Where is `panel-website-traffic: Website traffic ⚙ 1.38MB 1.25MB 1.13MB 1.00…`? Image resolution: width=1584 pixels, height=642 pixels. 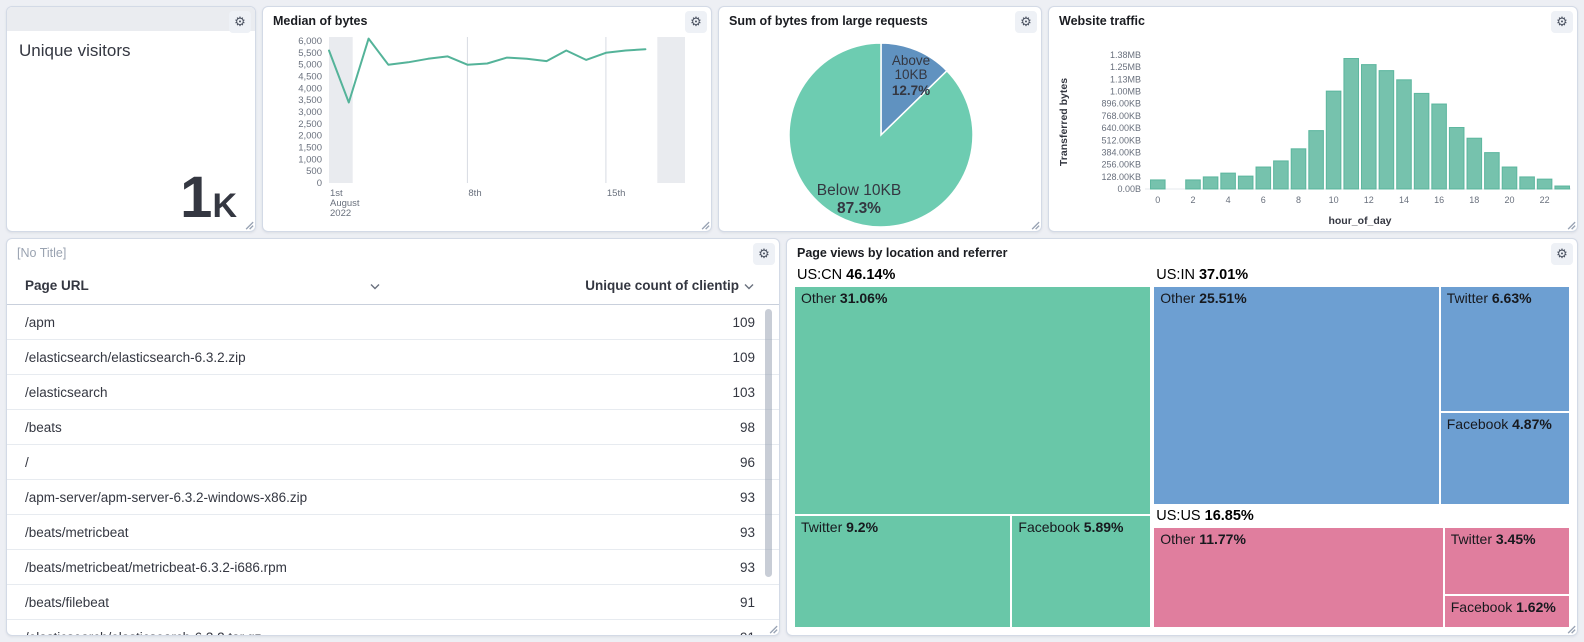
panel-website-traffic: Website traffic ⚙ 1.38MB 1.25MB 1.13MB 1.00… is located at coordinates (1313, 119).